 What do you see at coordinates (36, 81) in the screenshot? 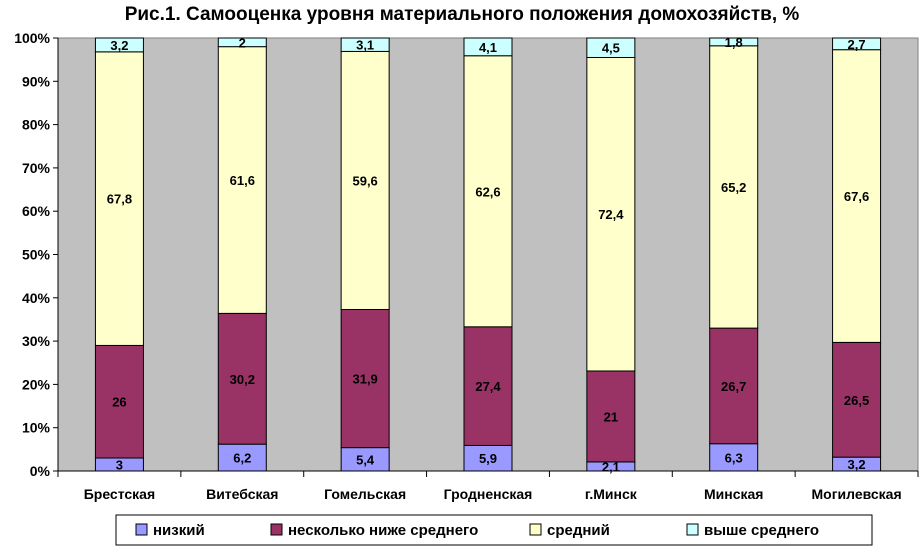
I see `y-tick-label: 90%` at bounding box center [36, 81].